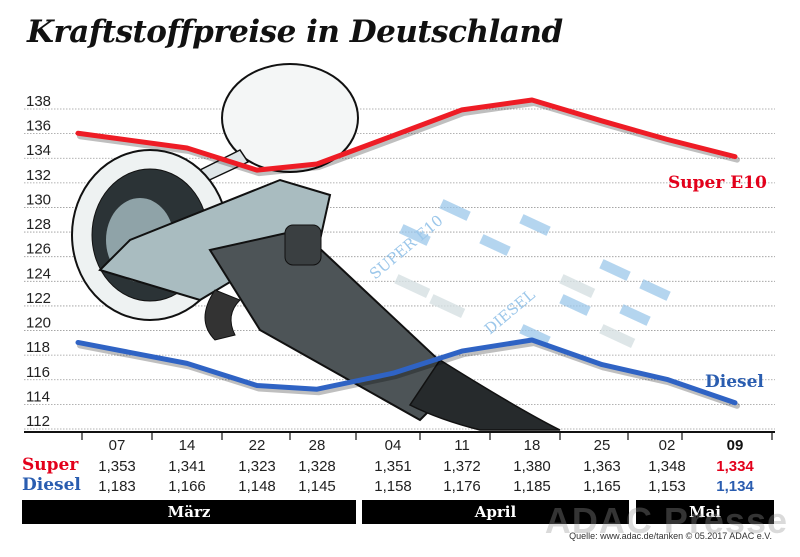  Describe the element at coordinates (667, 486) in the screenshot. I see `data-label-diesel: 1,153` at that location.